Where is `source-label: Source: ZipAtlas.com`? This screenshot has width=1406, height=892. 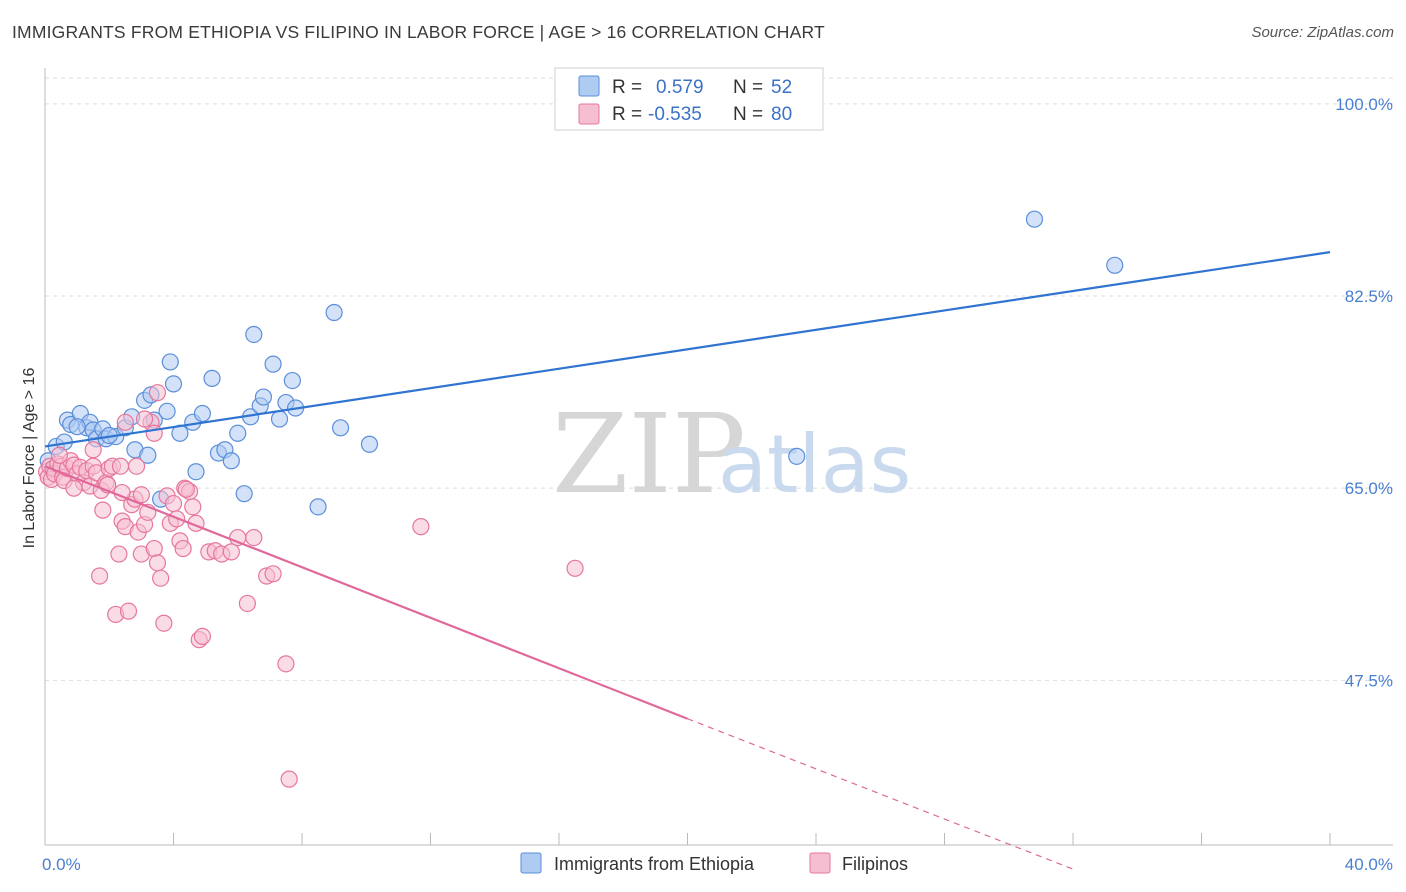 source-label: Source: ZipAtlas.com is located at coordinates (1322, 32).